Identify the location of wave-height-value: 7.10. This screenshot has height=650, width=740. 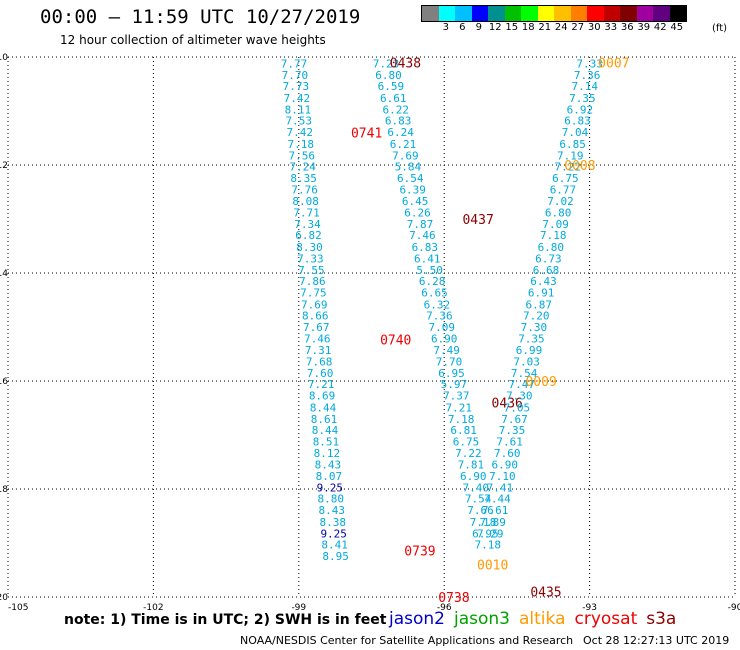
(502, 476).